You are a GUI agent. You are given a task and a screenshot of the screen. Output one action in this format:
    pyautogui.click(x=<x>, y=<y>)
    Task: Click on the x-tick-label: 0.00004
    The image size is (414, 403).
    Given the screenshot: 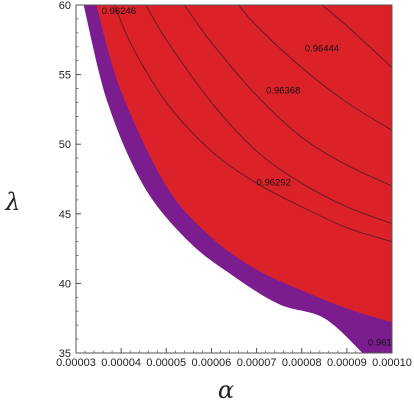 What is the action you would take?
    pyautogui.click(x=121, y=363)
    